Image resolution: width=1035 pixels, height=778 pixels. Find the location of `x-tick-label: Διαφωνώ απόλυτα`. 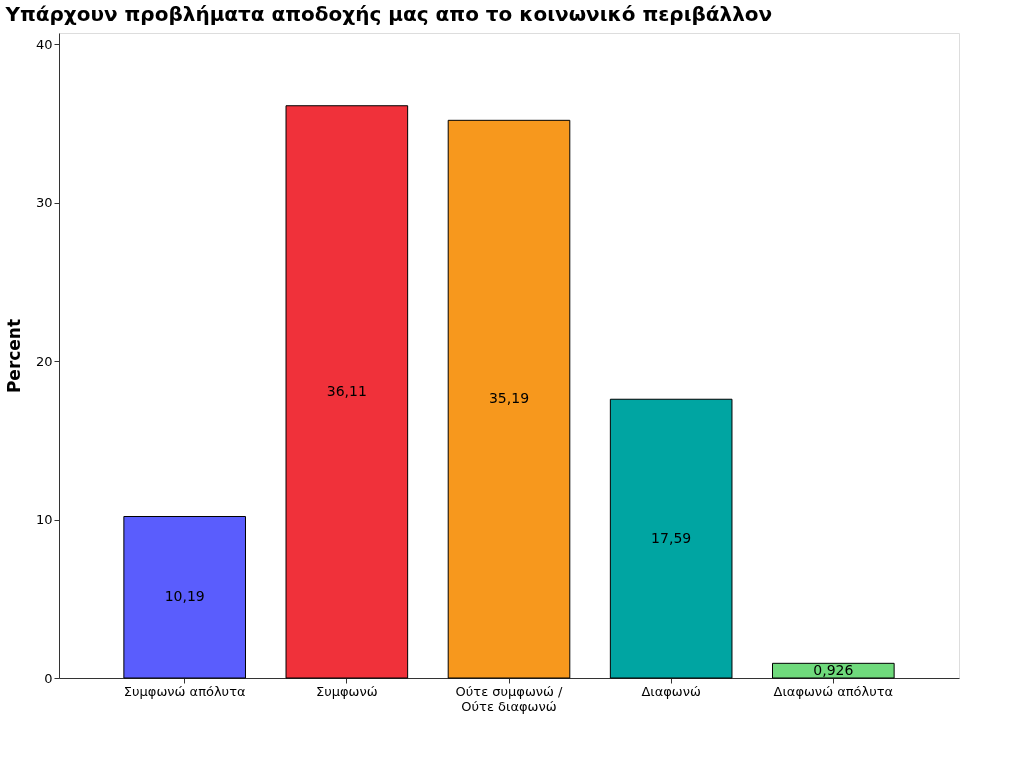

x-tick-label: Διαφωνώ απόλυτα is located at coordinates (833, 691).